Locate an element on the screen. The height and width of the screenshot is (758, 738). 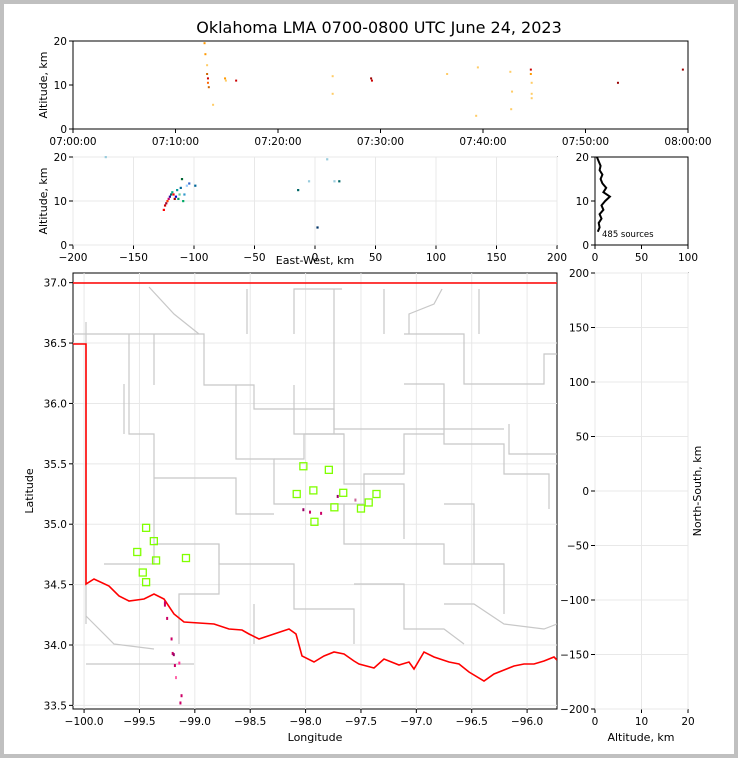
north-south-tick-label: −50 is located at coordinates (578, 547).